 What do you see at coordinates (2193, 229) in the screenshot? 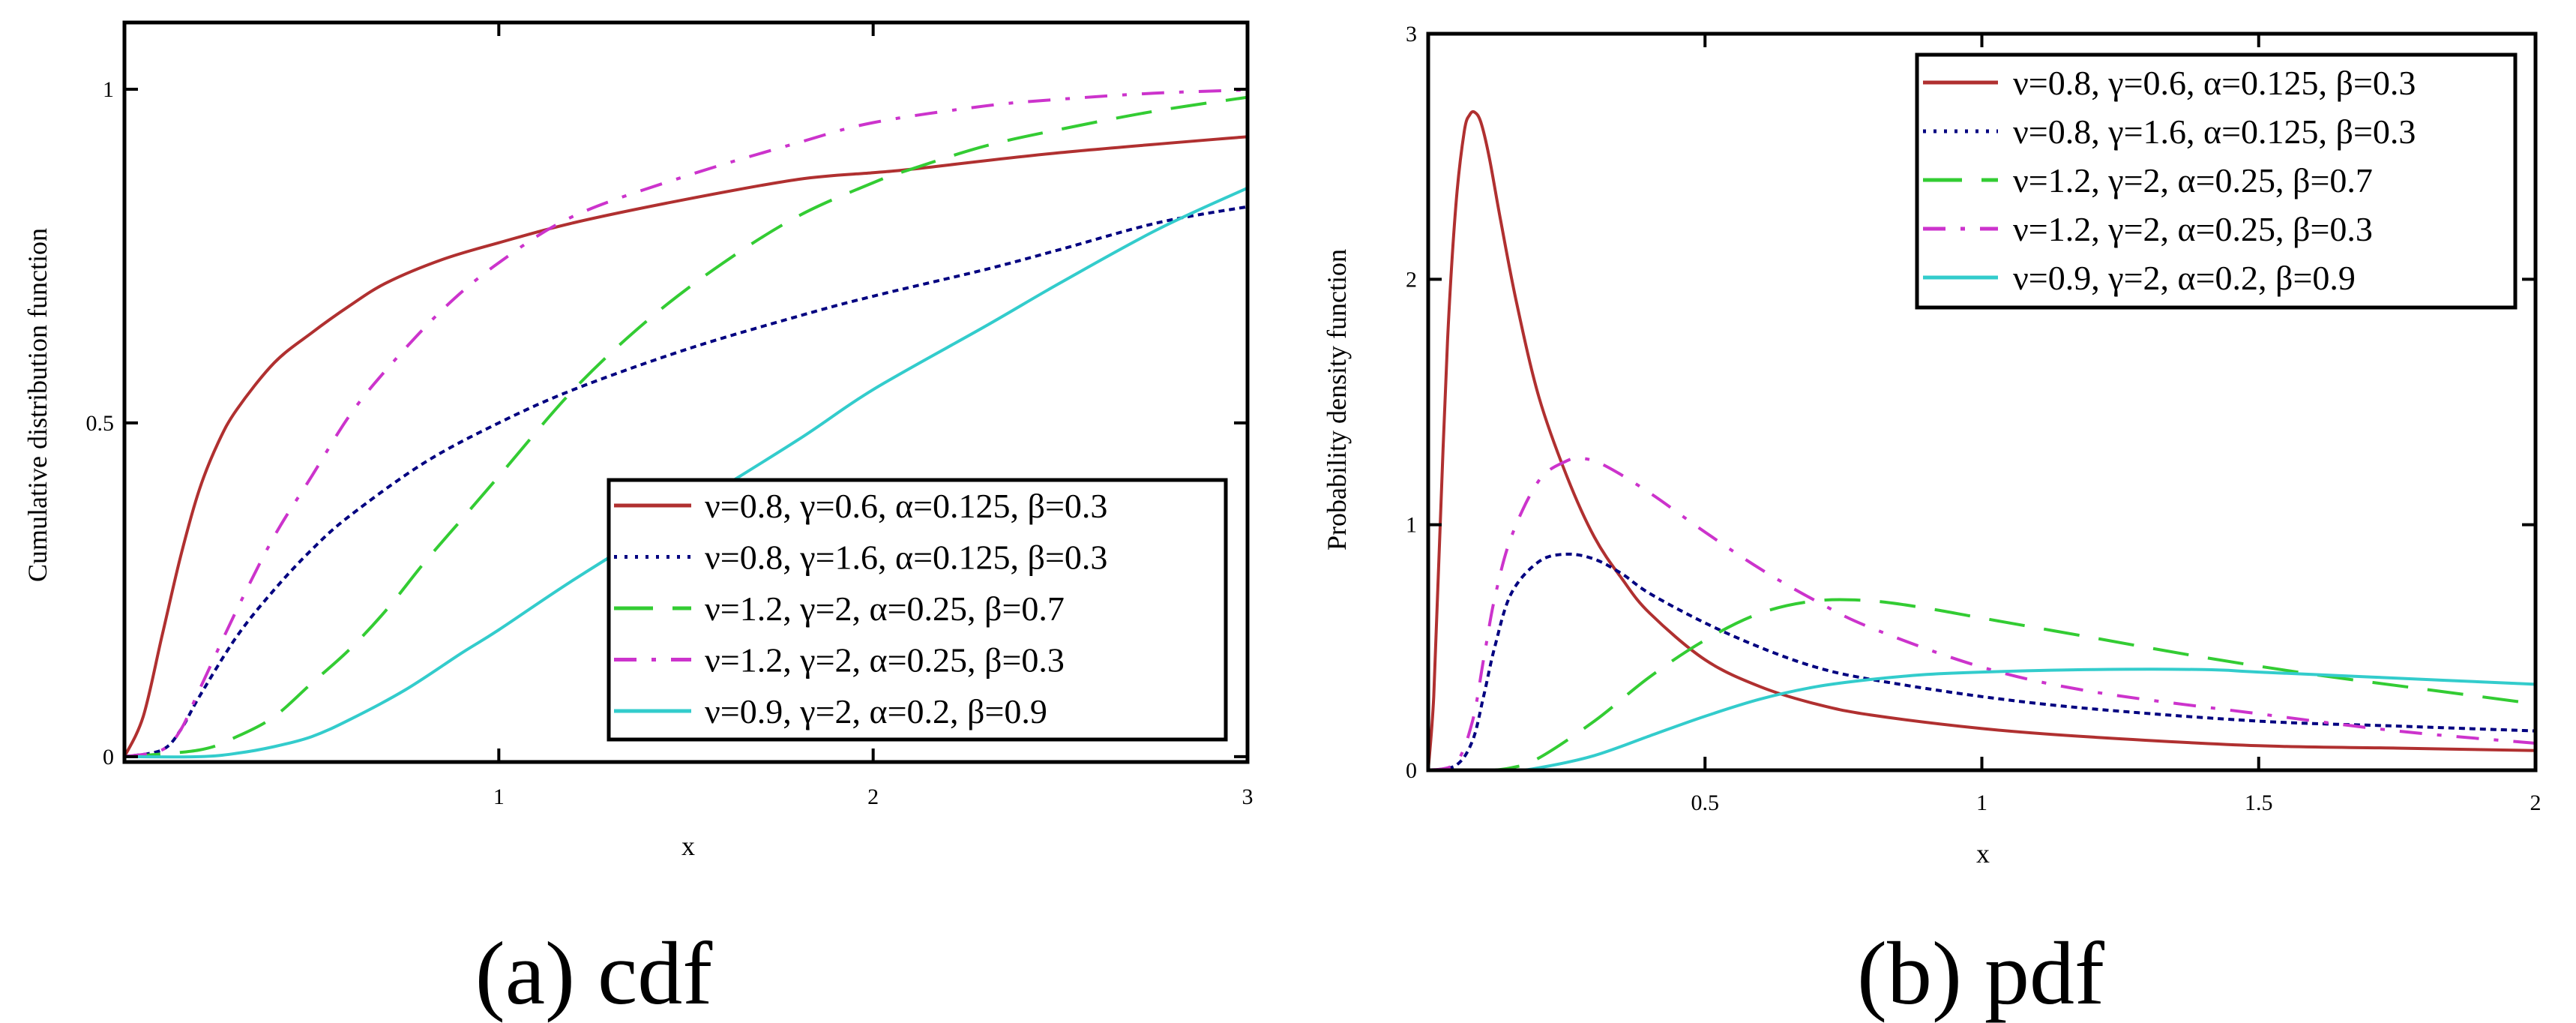
I see `pdf-legend-label-4: ν=1.2, γ=2, α=0.25, β=0.3` at bounding box center [2193, 229].